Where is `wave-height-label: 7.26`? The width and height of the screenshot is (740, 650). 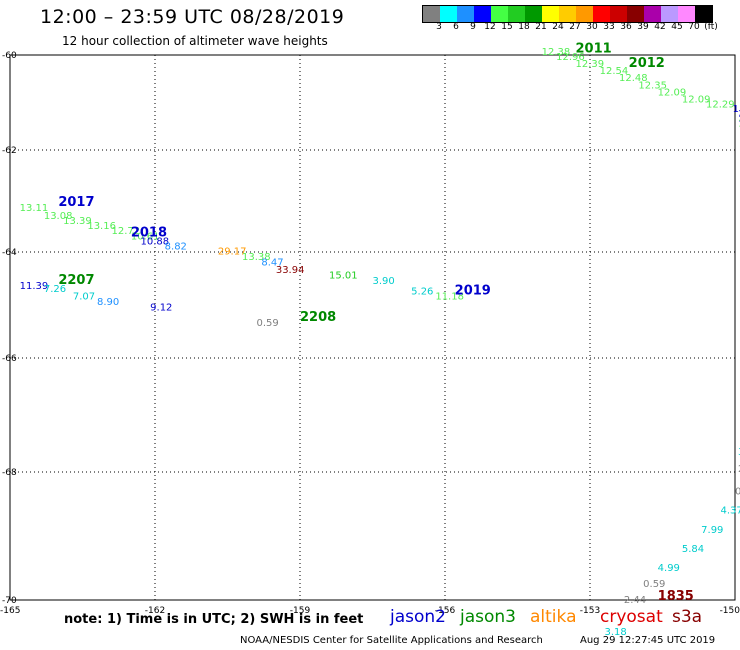 wave-height-label: 7.26 is located at coordinates (55, 289).